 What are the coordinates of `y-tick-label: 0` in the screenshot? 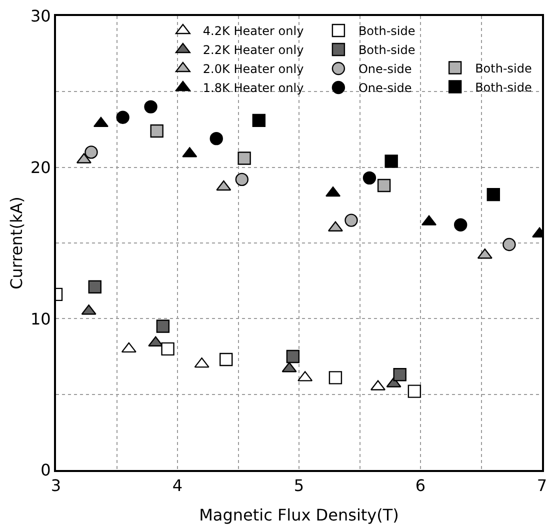 It's located at (45, 470).